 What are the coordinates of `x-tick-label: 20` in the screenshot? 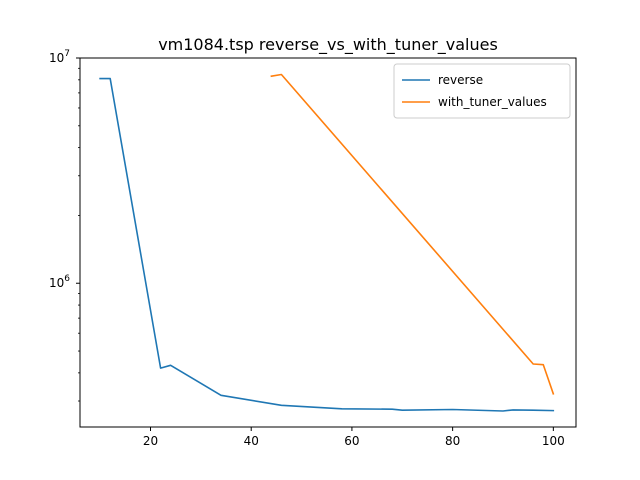 It's located at (150, 441).